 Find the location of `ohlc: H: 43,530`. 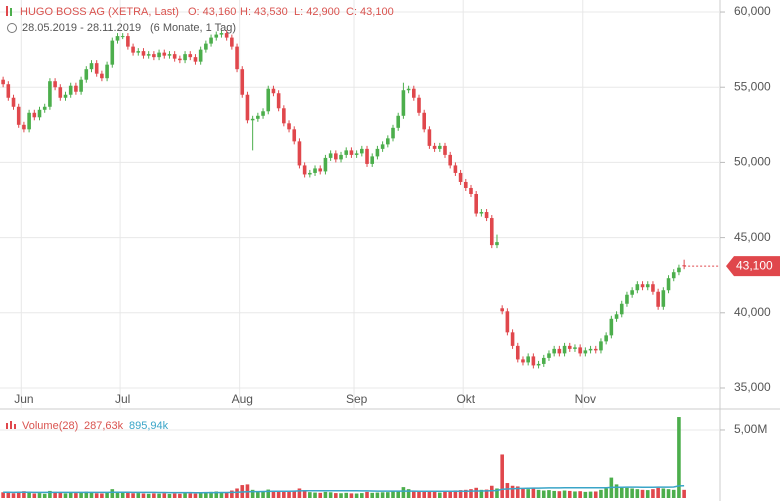

ohlc: H: 43,530 is located at coordinates (264, 12).